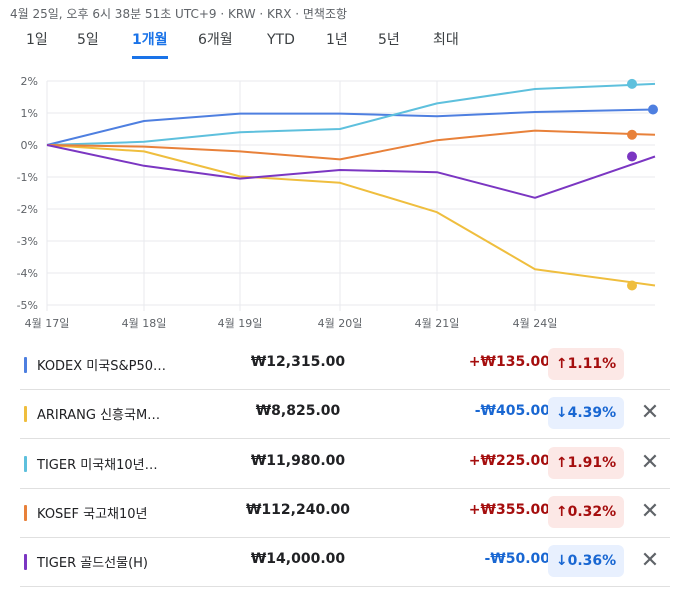 This screenshot has height=595, width=682. I want to click on tab-6m: 6개월, so click(215, 40).